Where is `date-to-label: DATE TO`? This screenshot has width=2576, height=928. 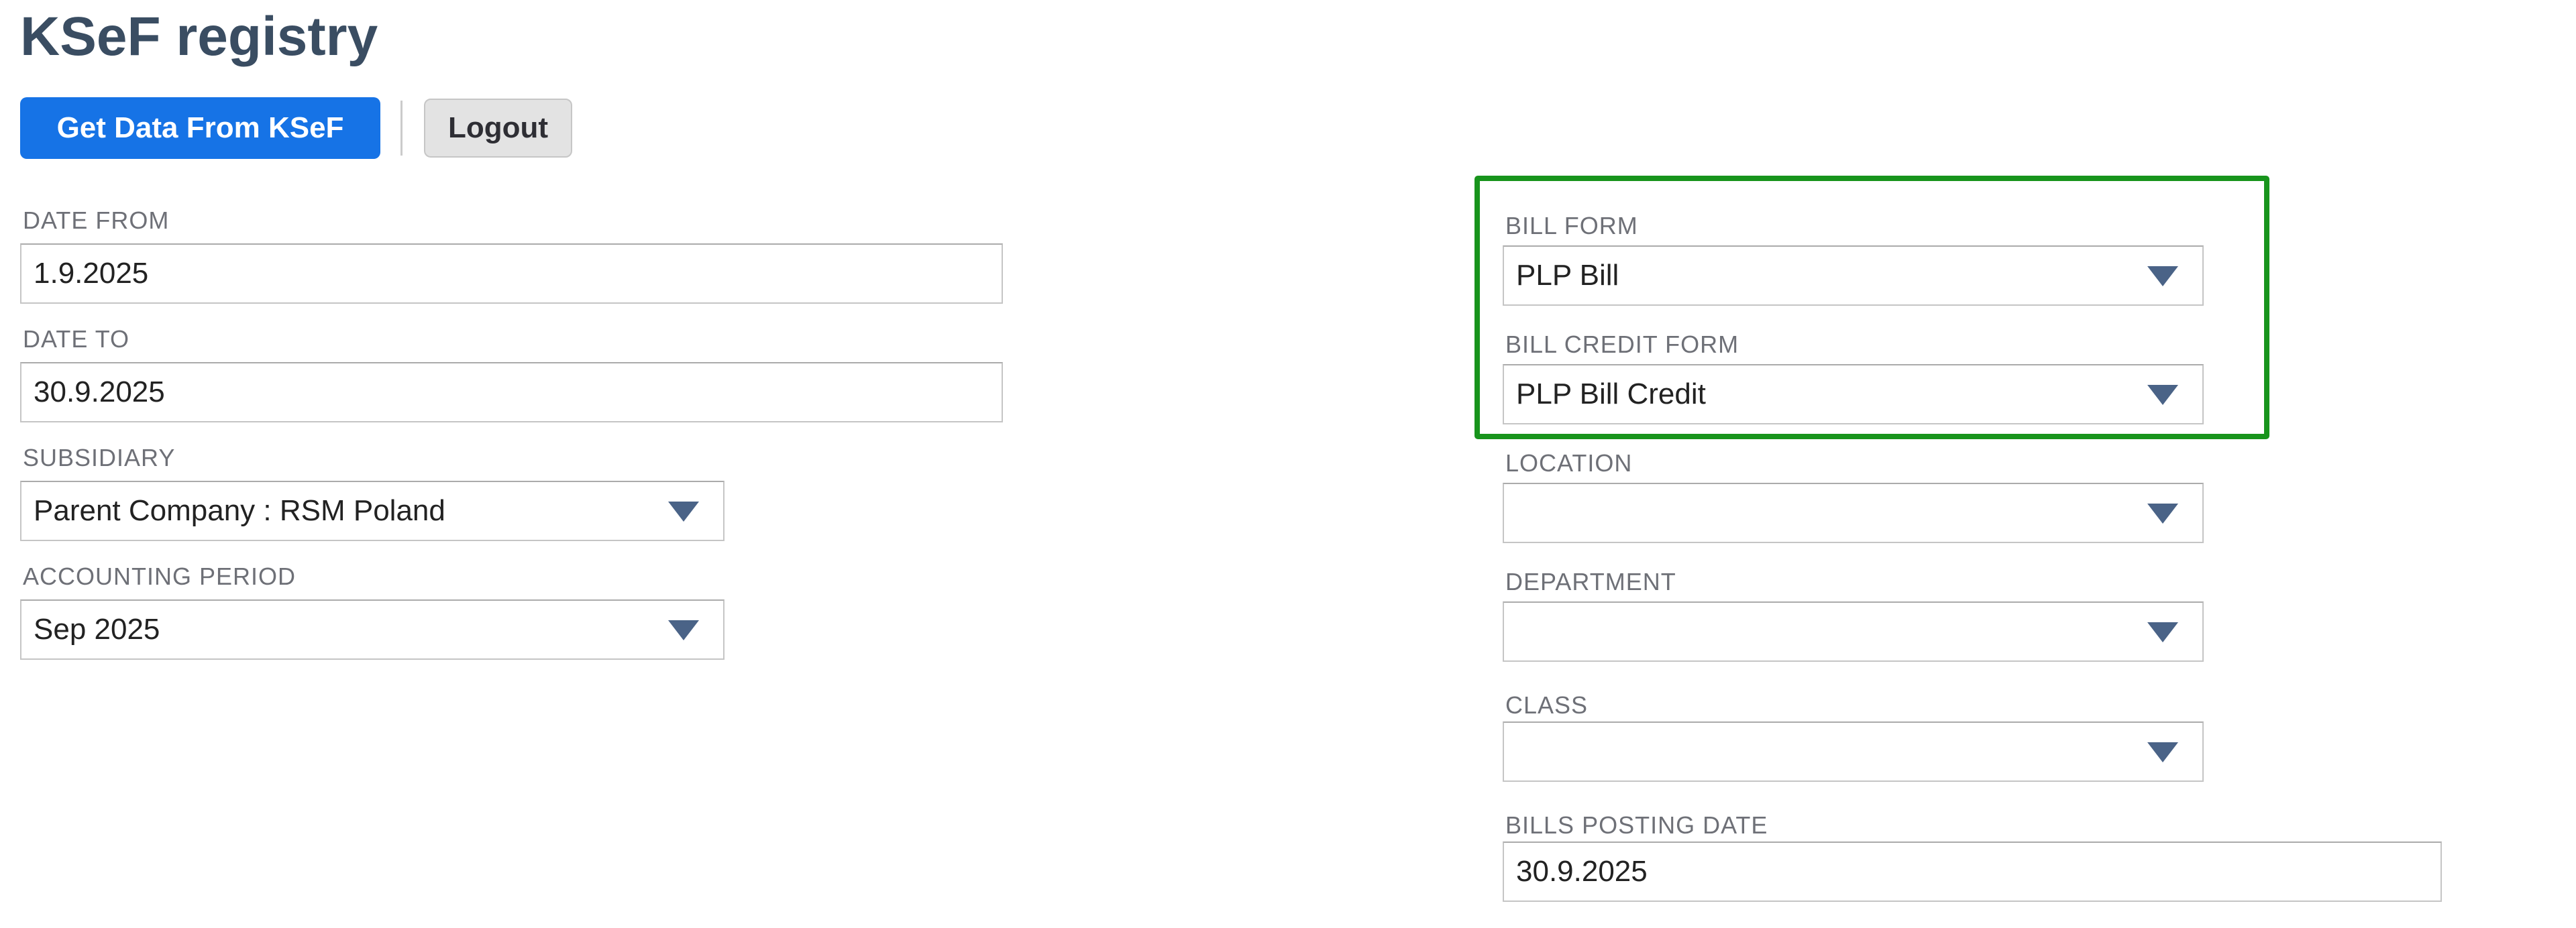
date-to-label: DATE TO is located at coordinates (76, 339).